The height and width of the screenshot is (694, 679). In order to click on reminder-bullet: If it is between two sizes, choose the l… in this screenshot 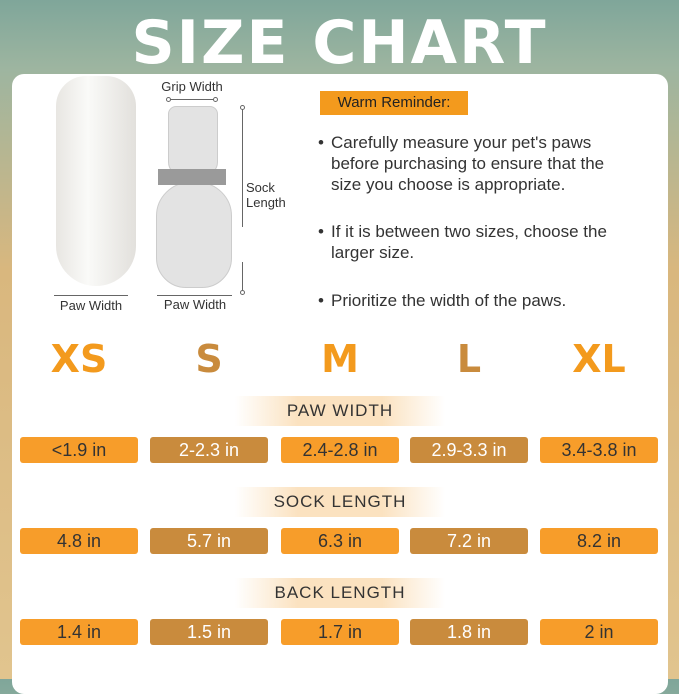, I will do `click(478, 242)`.